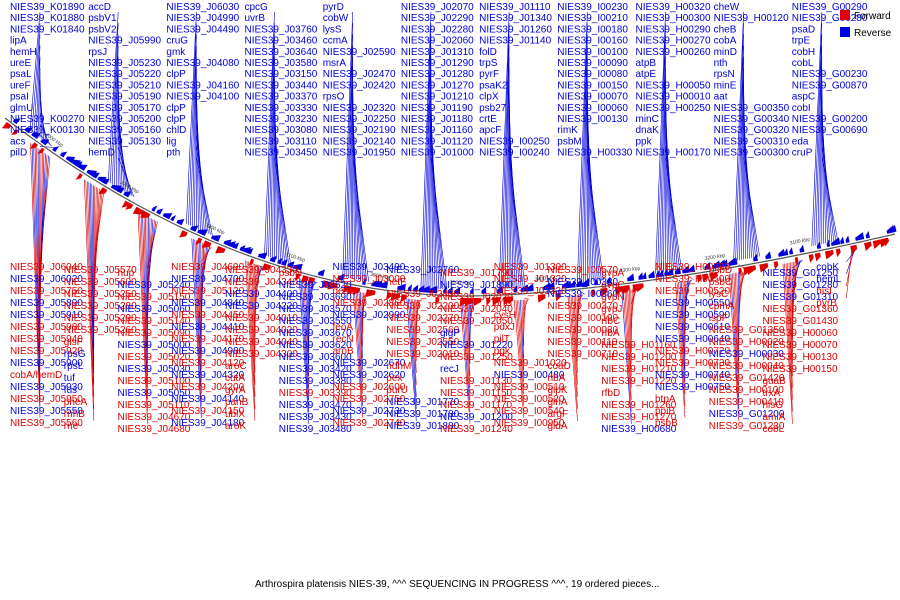 This screenshot has width=900, height=600. What do you see at coordinates (801, 321) in the screenshot?
I see `gene-label: NIES39_G01430` at bounding box center [801, 321].